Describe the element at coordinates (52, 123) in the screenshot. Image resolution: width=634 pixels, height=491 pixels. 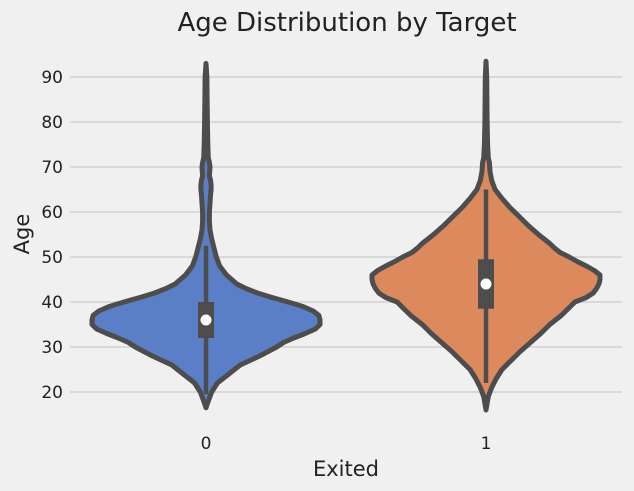
I see `y-tick-label: 80` at that location.